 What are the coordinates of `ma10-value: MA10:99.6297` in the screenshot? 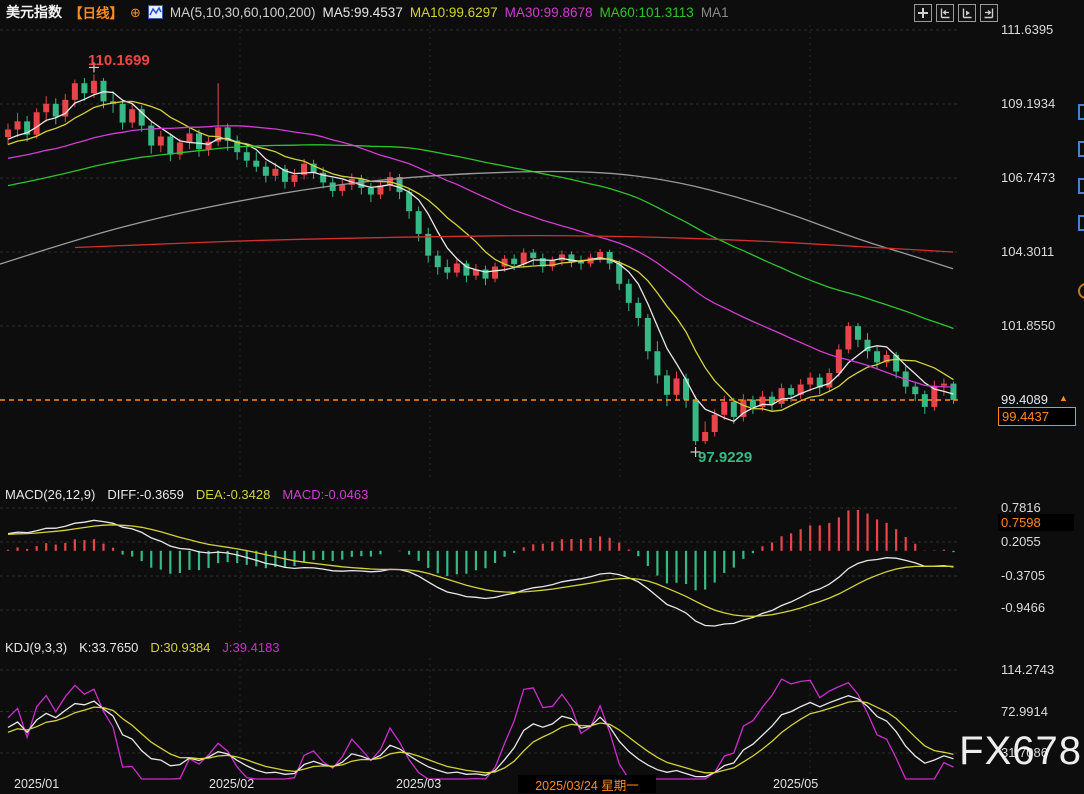 It's located at (453, 12).